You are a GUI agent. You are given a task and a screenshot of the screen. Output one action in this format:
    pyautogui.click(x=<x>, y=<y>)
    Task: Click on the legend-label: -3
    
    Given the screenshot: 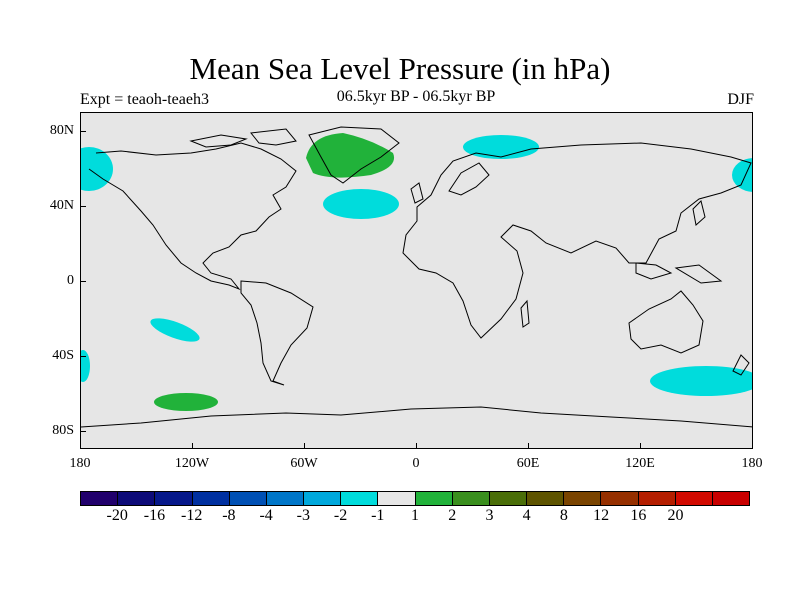 What is the action you would take?
    pyautogui.click(x=303, y=515)
    